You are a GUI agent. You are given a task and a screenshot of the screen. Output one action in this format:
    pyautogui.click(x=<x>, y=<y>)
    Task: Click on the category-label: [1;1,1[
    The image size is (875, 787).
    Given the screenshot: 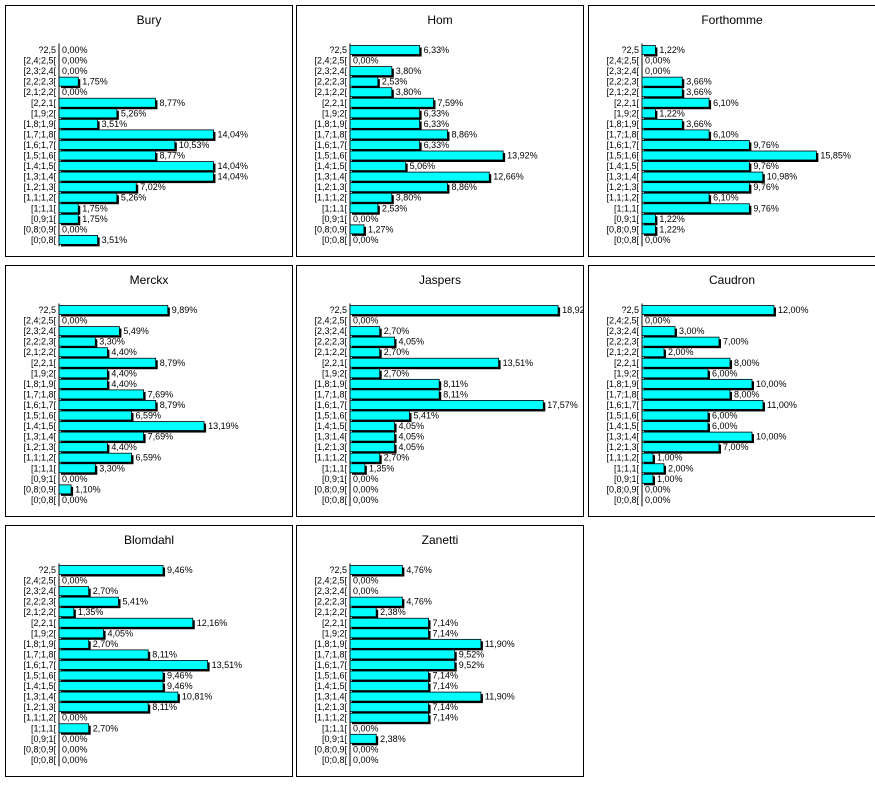 What is the action you would take?
    pyautogui.click(x=335, y=468)
    